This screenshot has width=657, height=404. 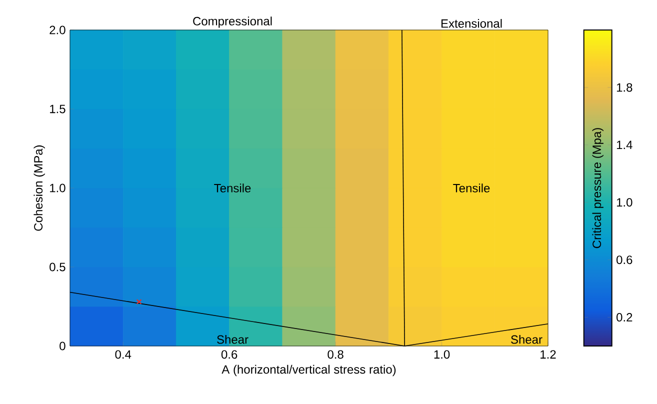 I want to click on y-tick-label: 0.5, so click(x=58, y=267).